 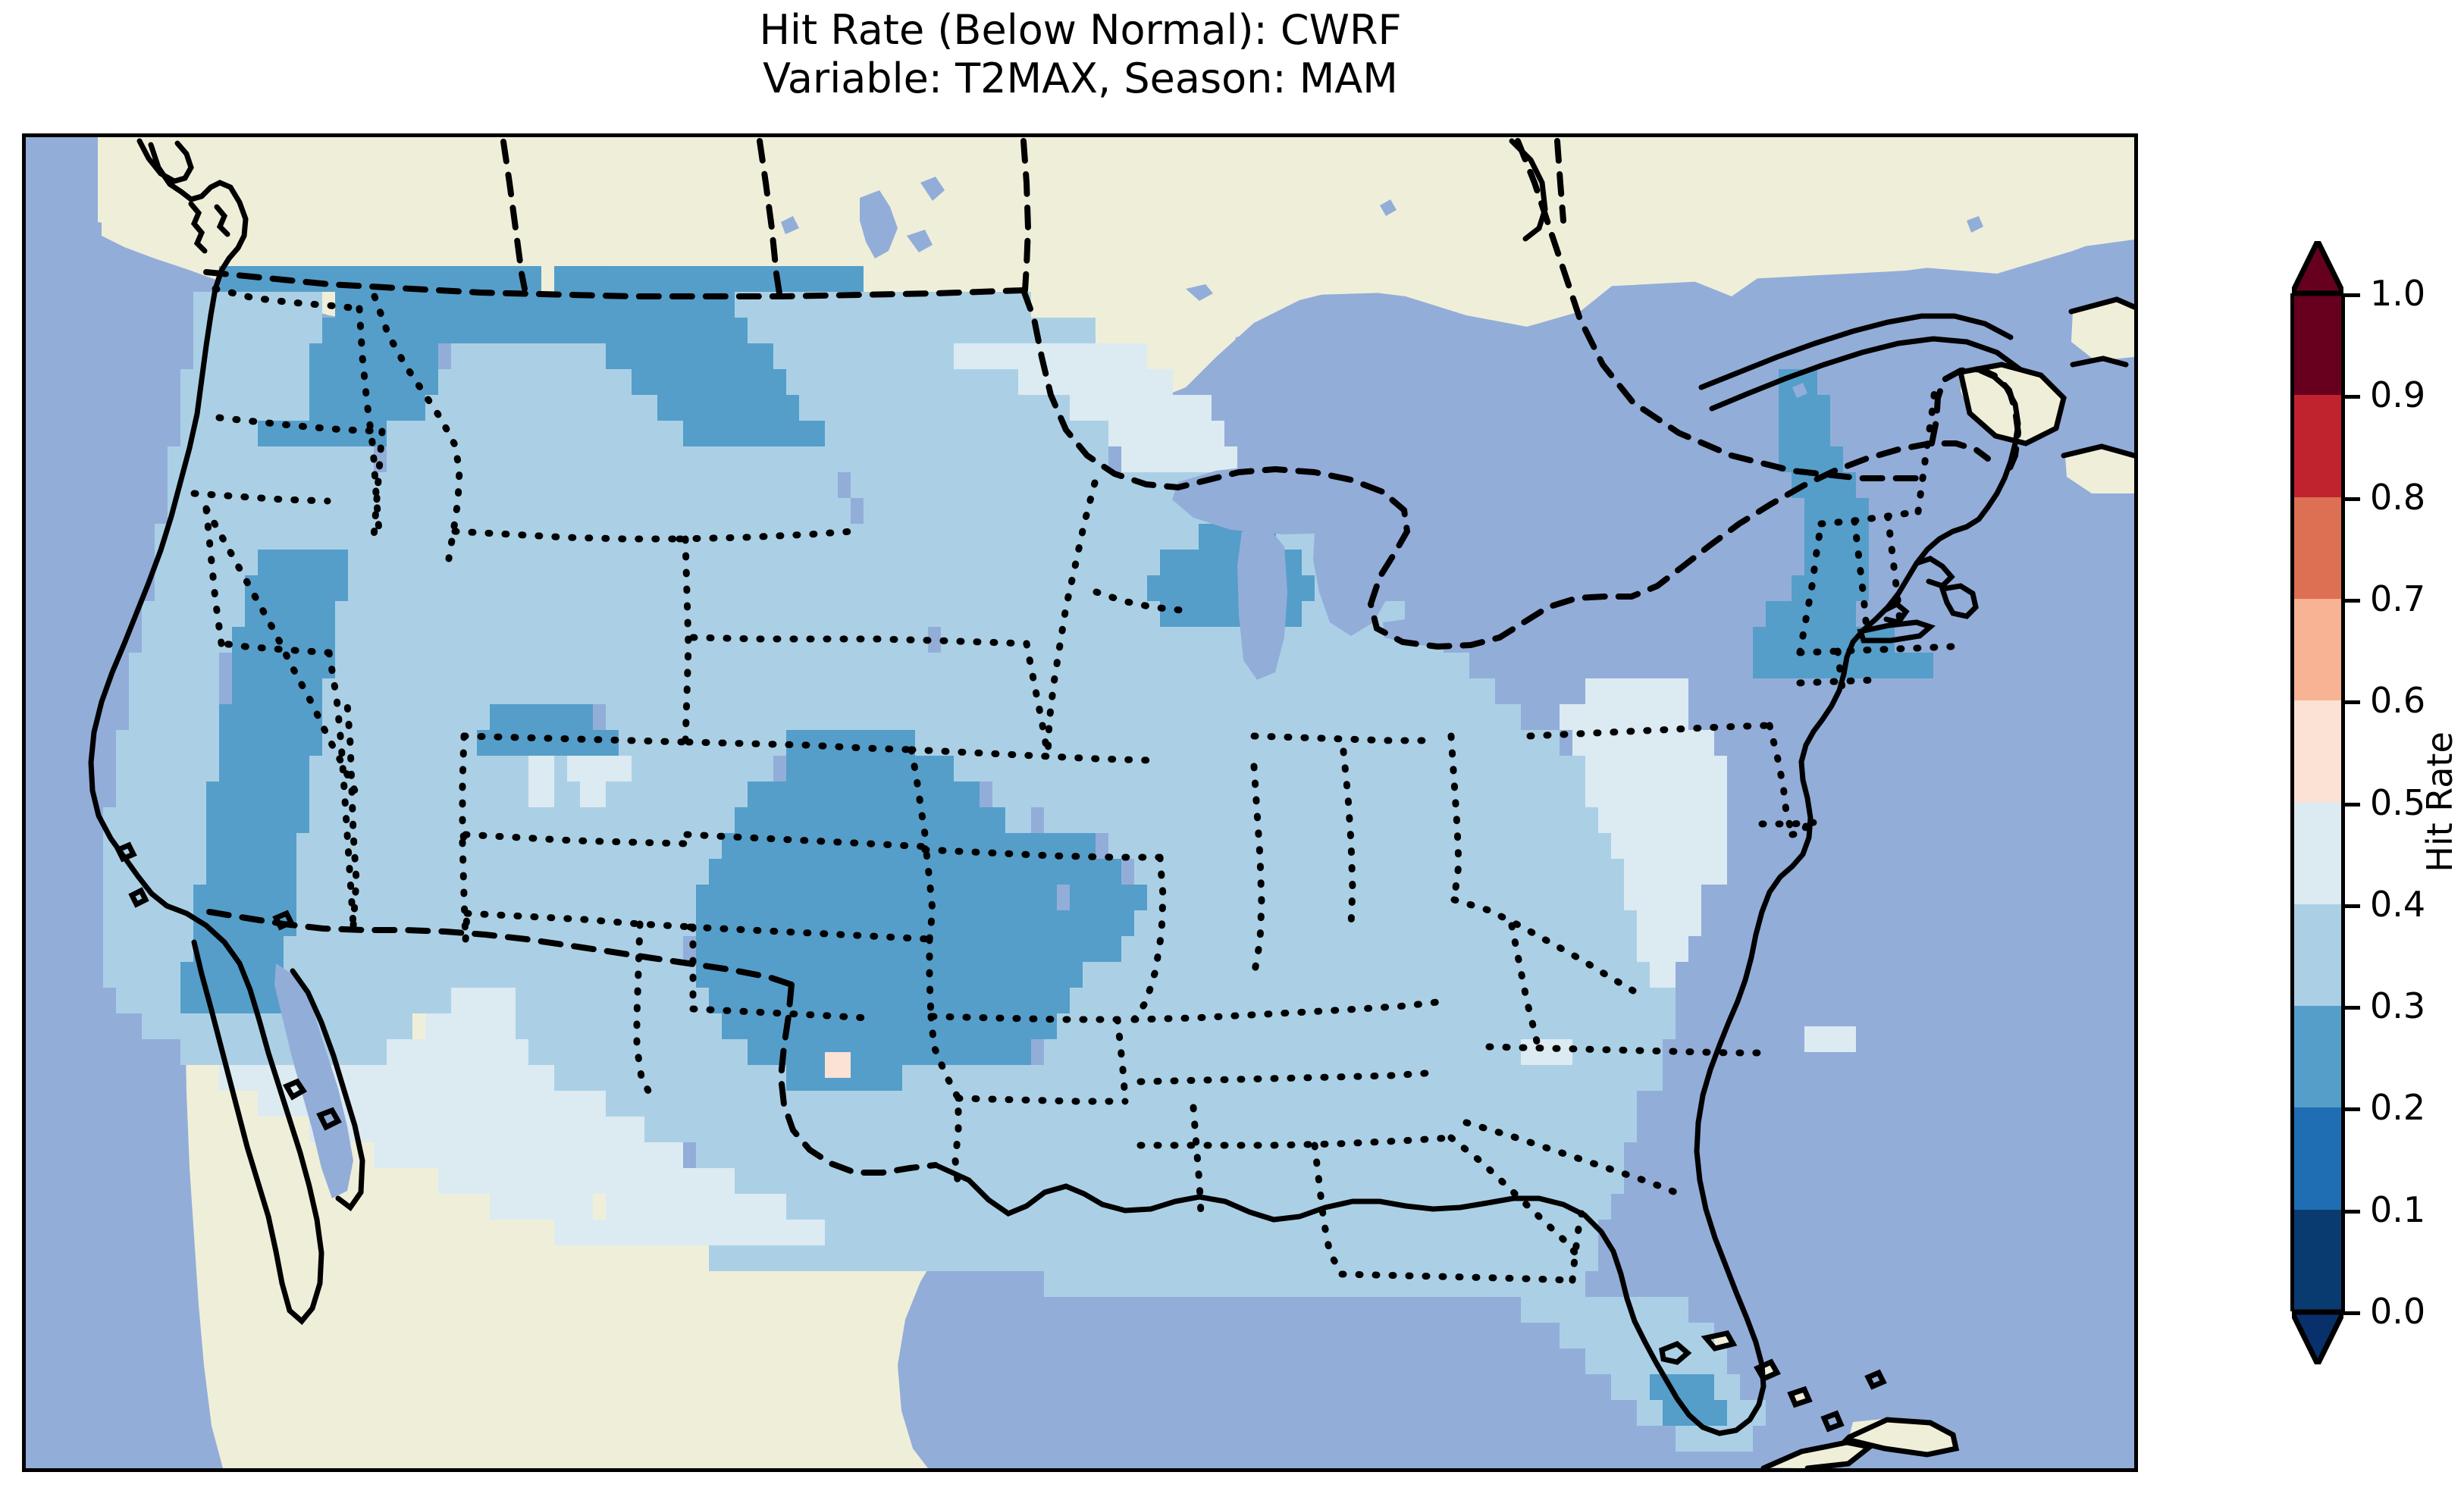 What do you see at coordinates (2398, 1311) in the screenshot?
I see `colorbar-tick-label-0.0: 0.0` at bounding box center [2398, 1311].